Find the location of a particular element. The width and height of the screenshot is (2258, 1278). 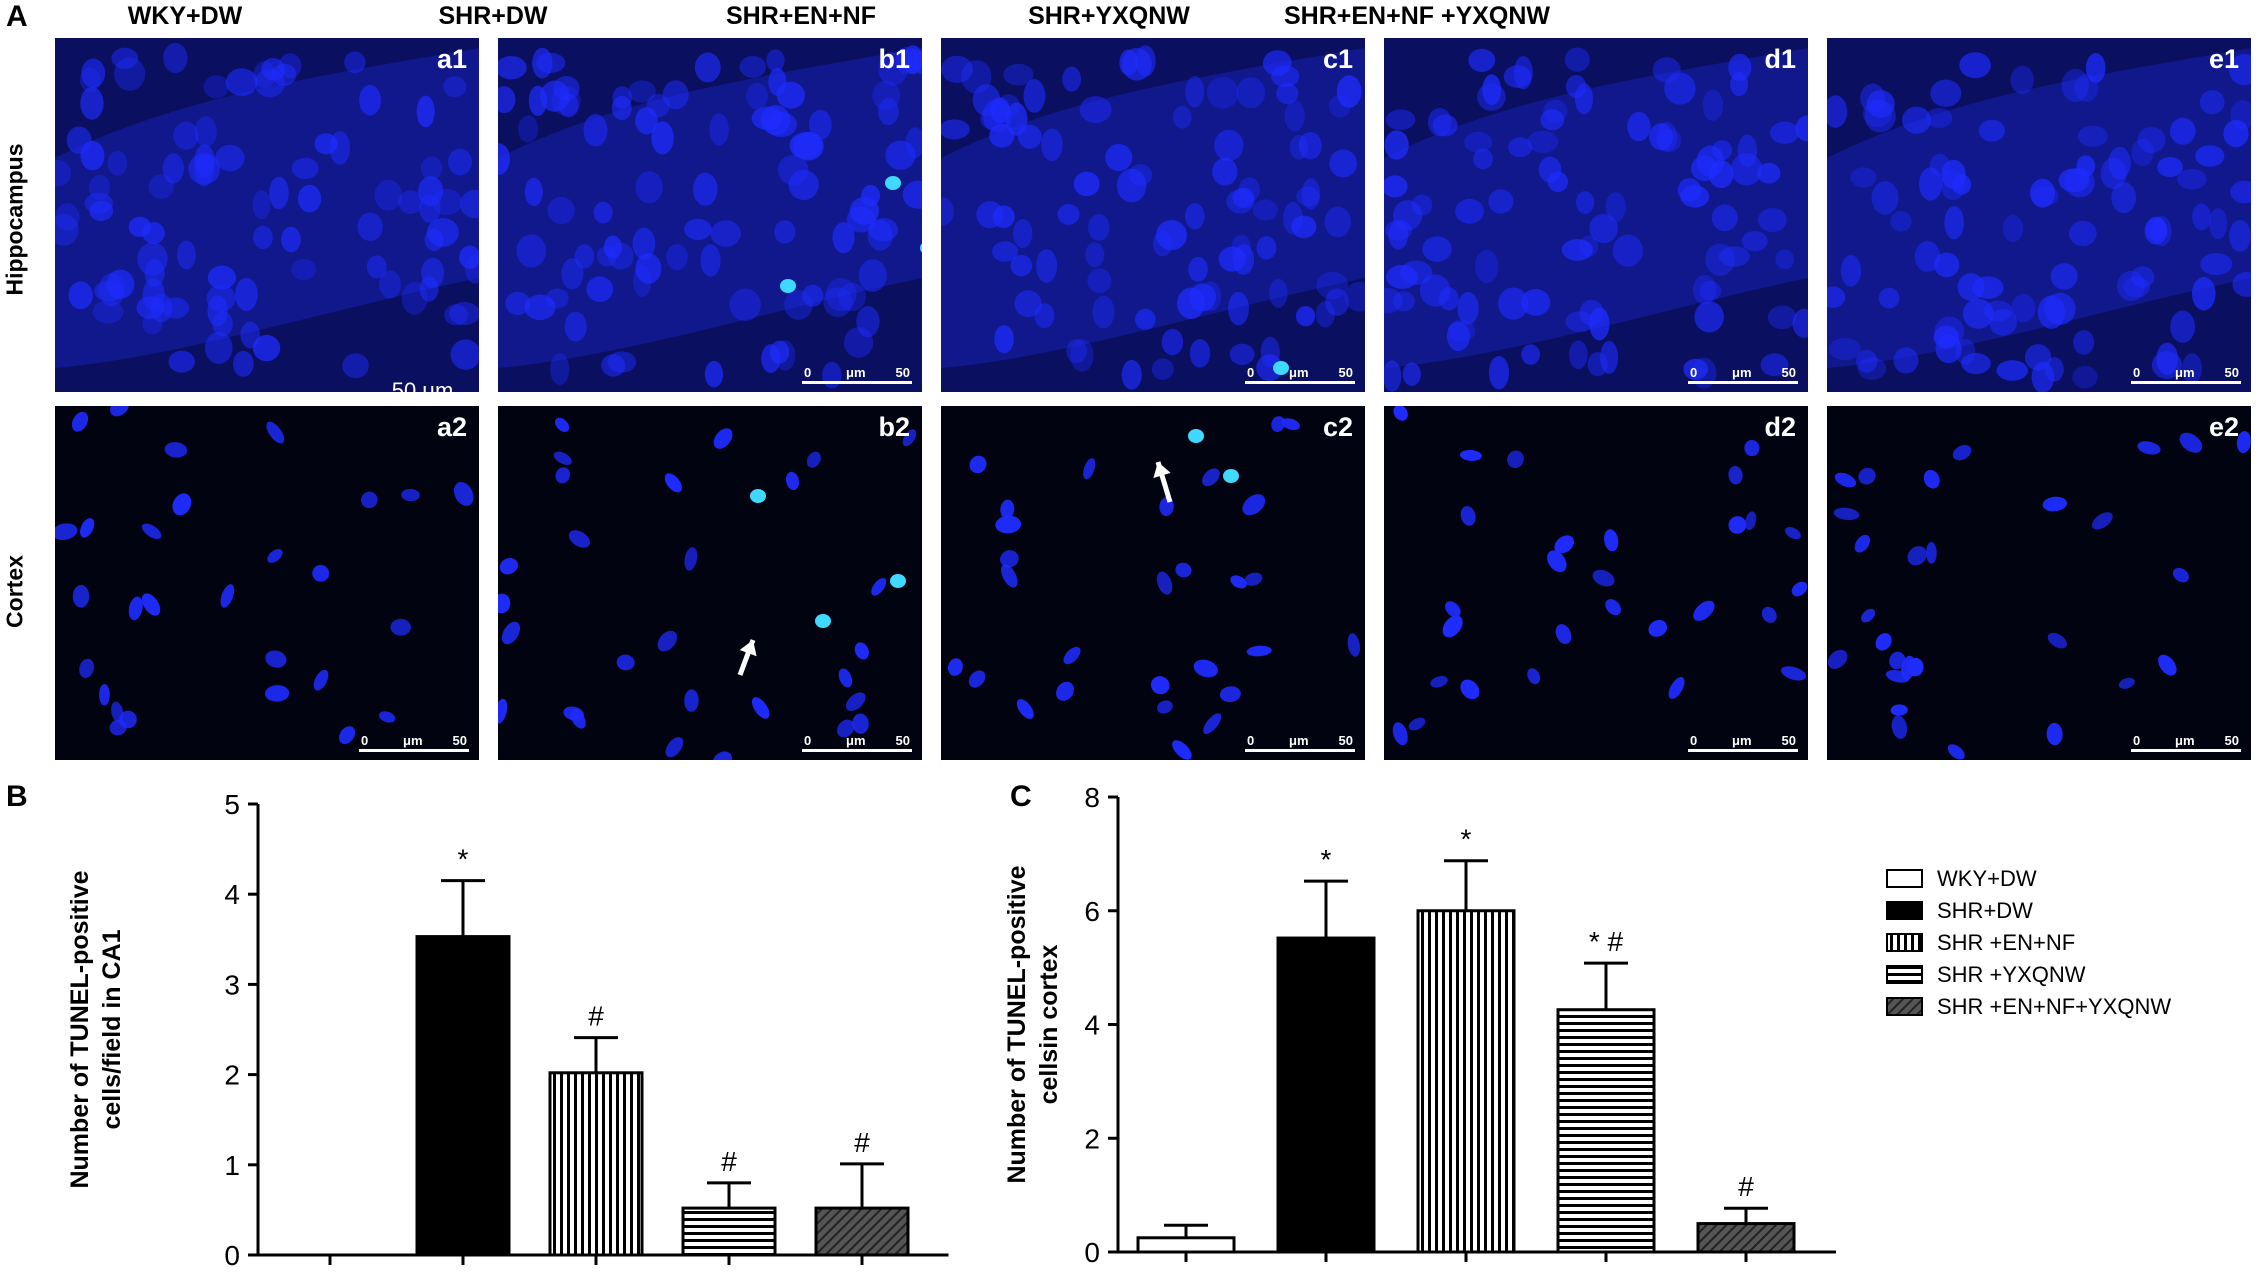

arrow-icon is located at coordinates (1163, 482).